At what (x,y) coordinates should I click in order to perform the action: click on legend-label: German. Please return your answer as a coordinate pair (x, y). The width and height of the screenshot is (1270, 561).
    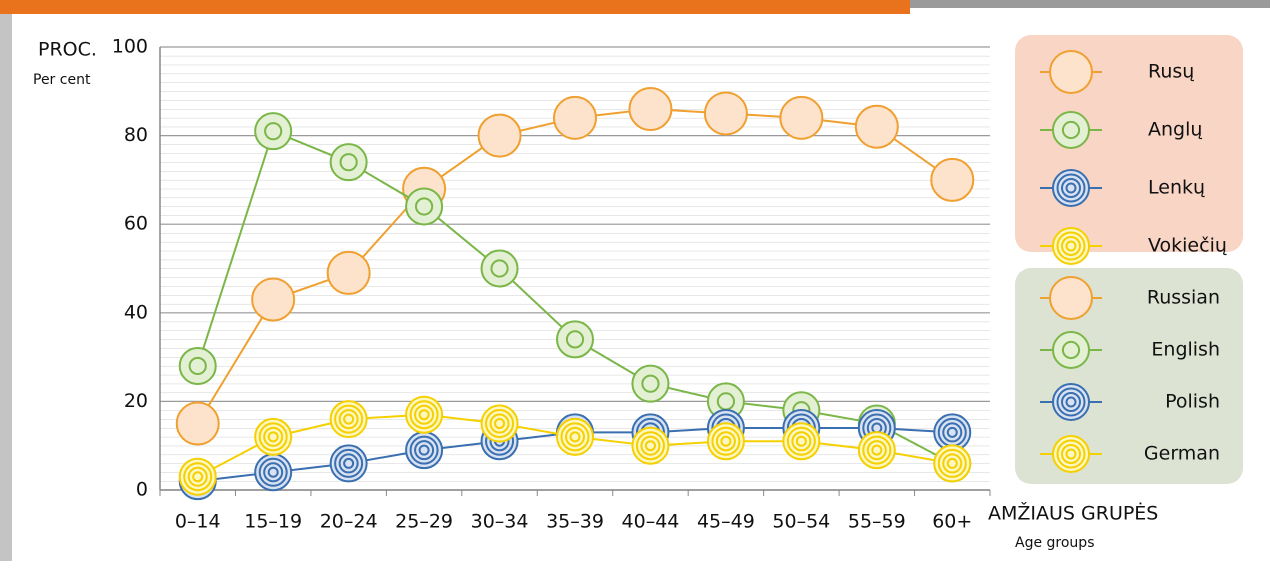
    Looking at the image, I should click on (1182, 454).